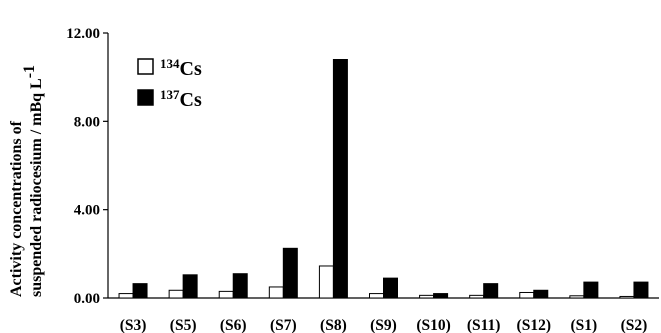 Image resolution: width=661 pixels, height=333 pixels. Describe the element at coordinates (541, 294) in the screenshot. I see `bar-137Cs-S12` at that location.